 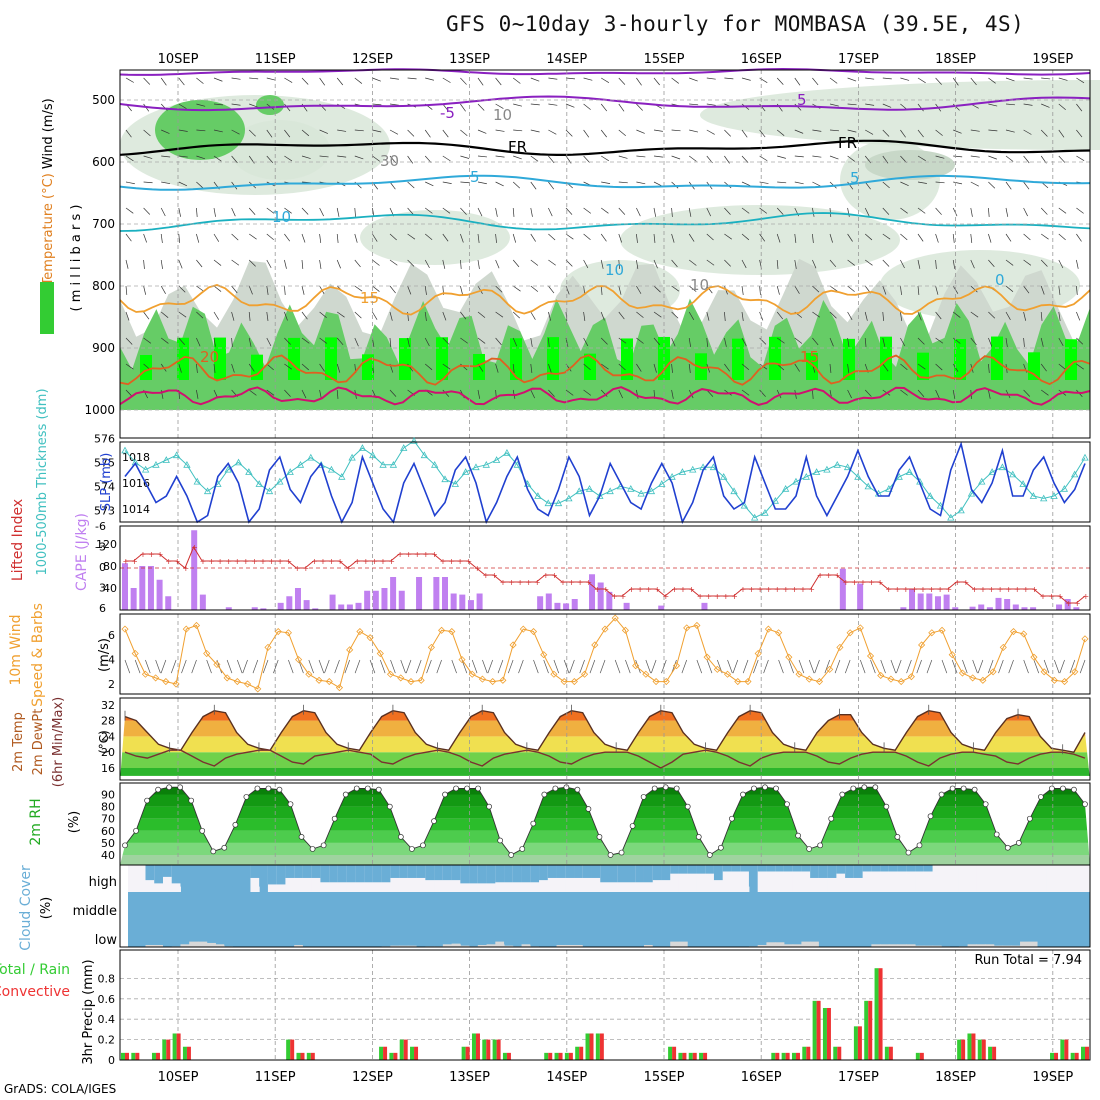 What do you see at coordinates (447, 113) in the screenshot?
I see `contour-label: -5` at bounding box center [447, 113].